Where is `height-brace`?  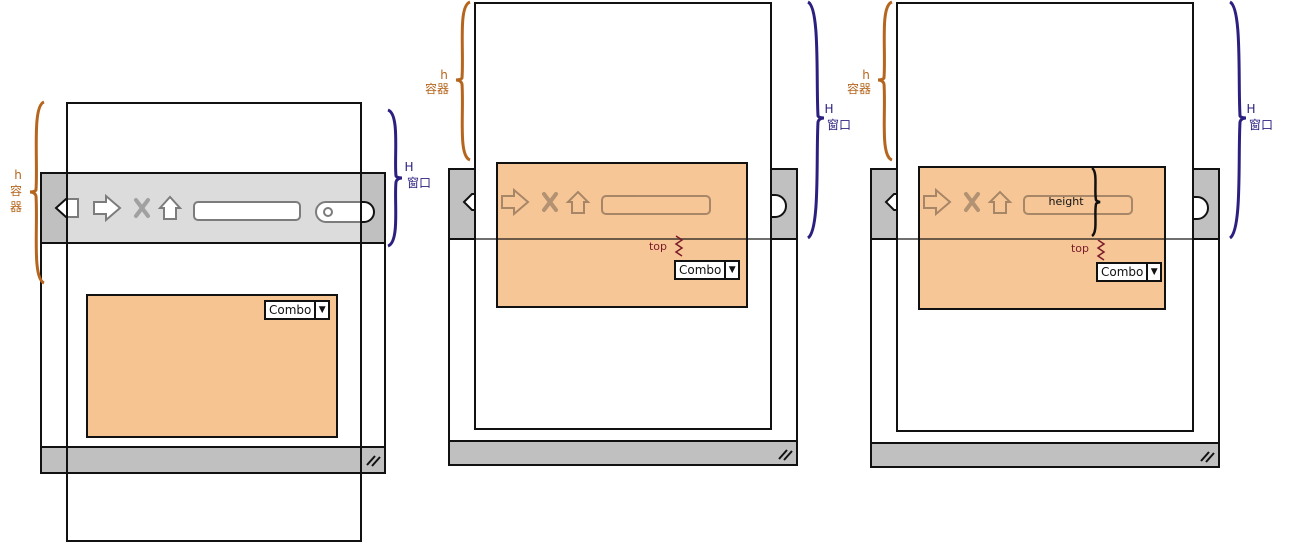 height-brace is located at coordinates (1096, 202).